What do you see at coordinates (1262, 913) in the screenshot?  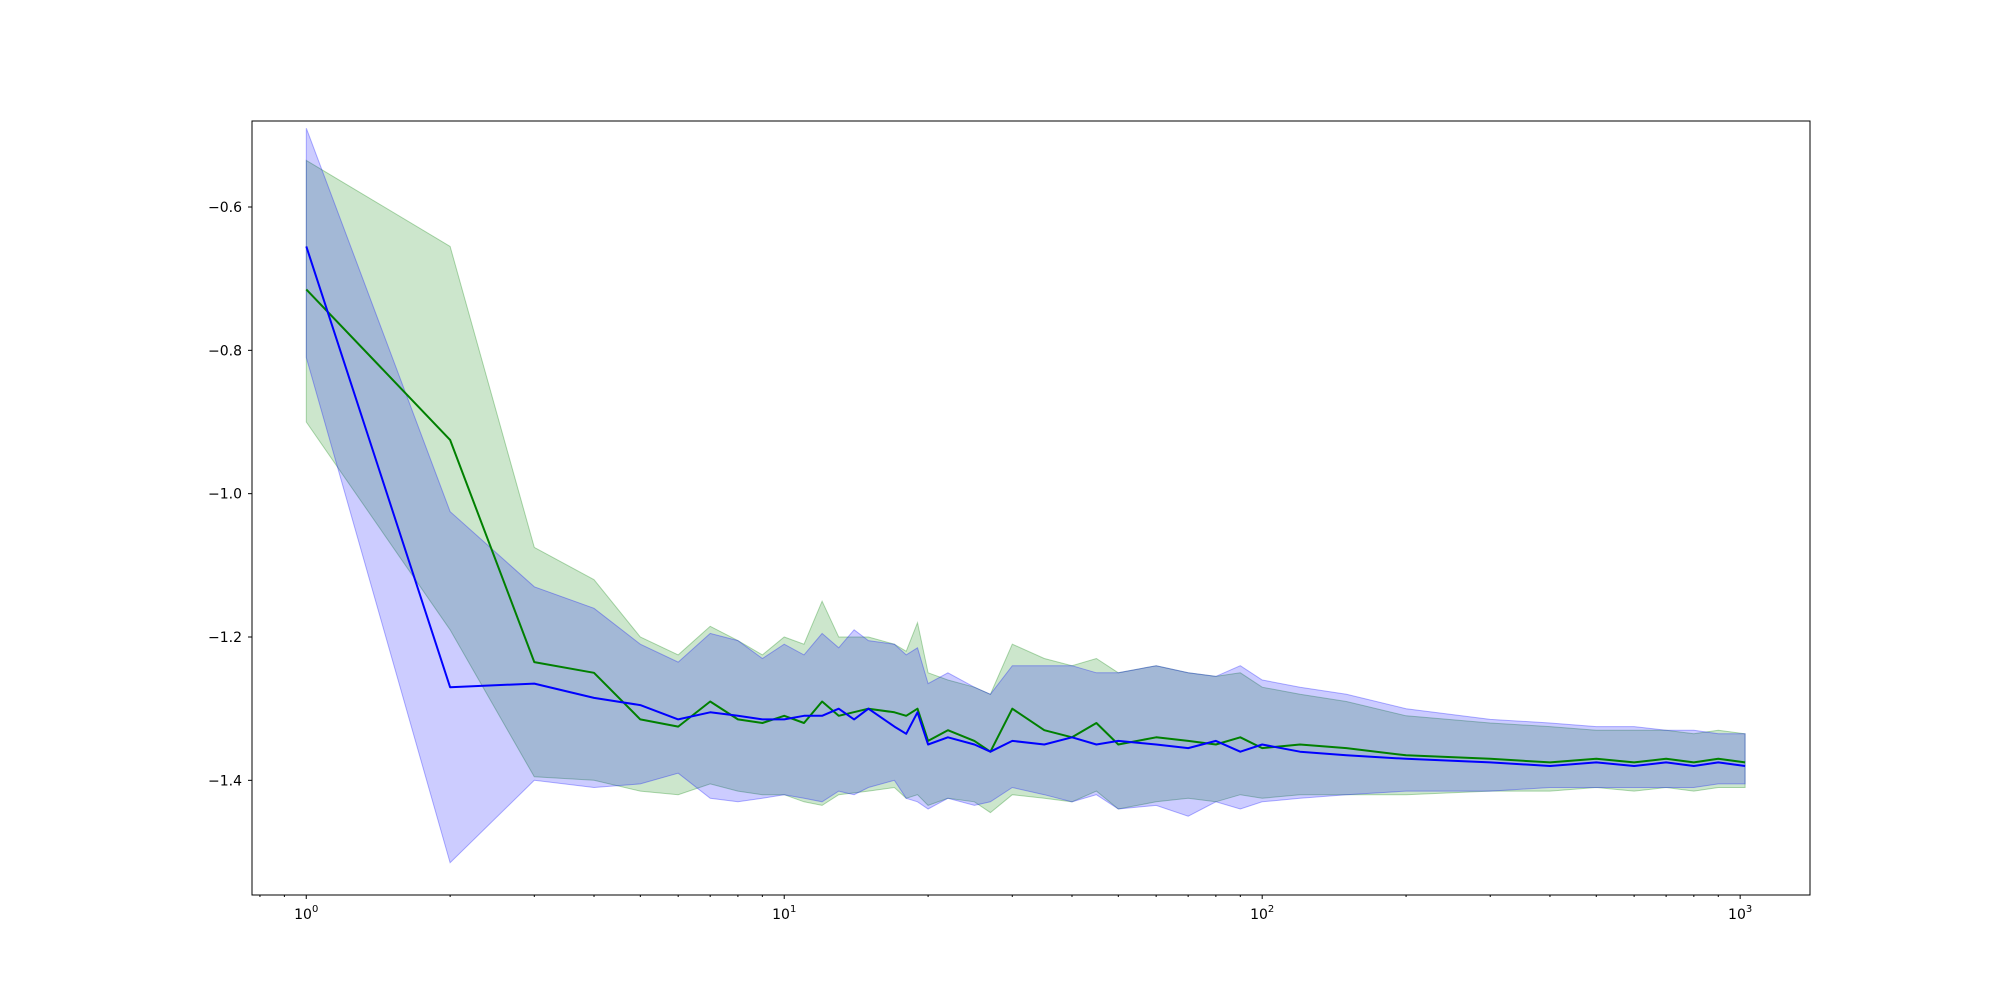 I see `x-tick-label: 10²` at bounding box center [1262, 913].